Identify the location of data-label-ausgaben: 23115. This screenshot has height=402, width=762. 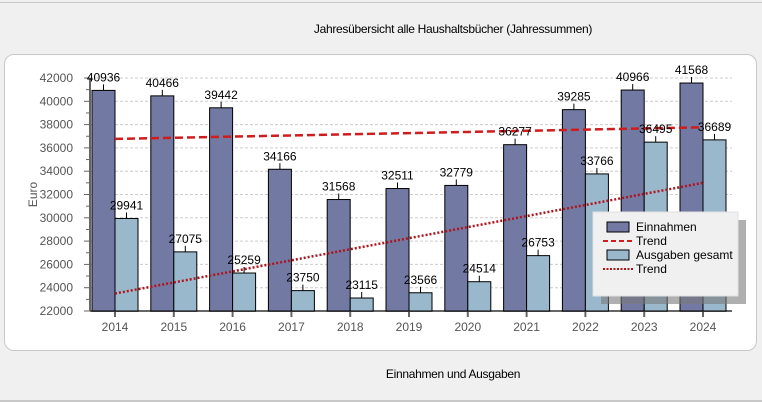
(361, 285).